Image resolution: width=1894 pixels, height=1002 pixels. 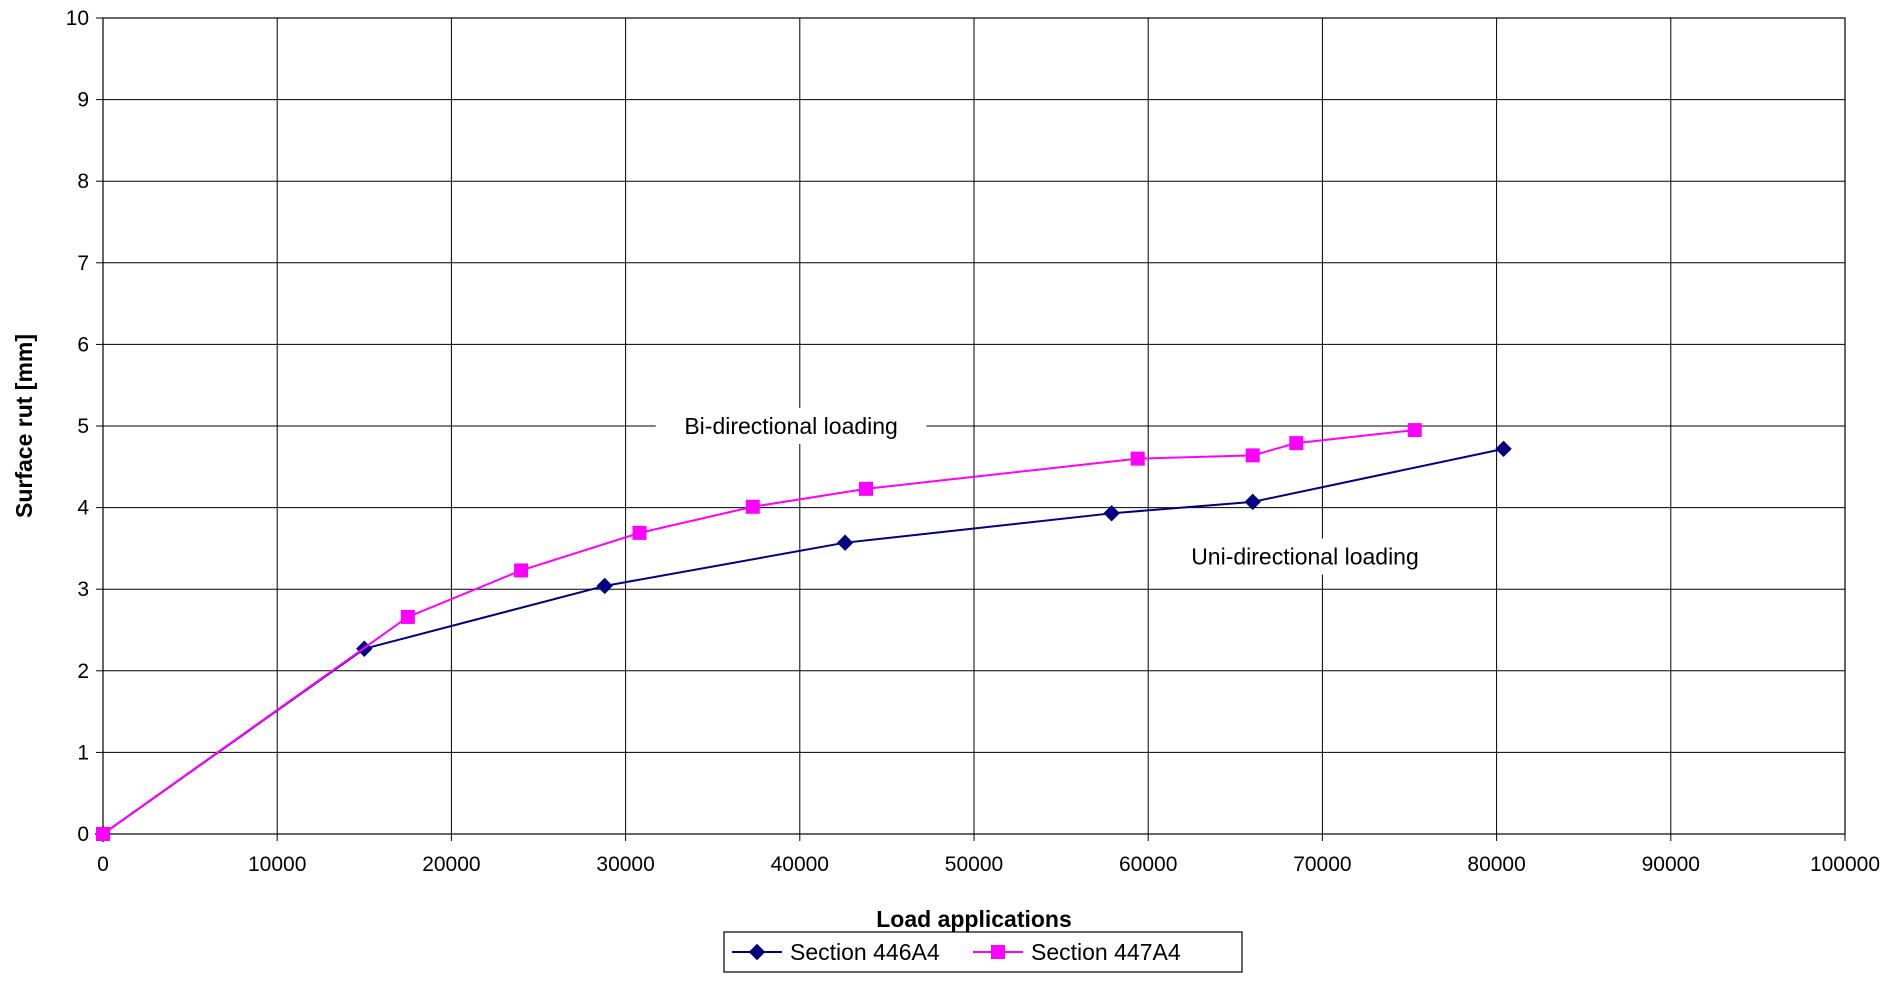 I want to click on x-tick-label: 10000, so click(x=277, y=864).